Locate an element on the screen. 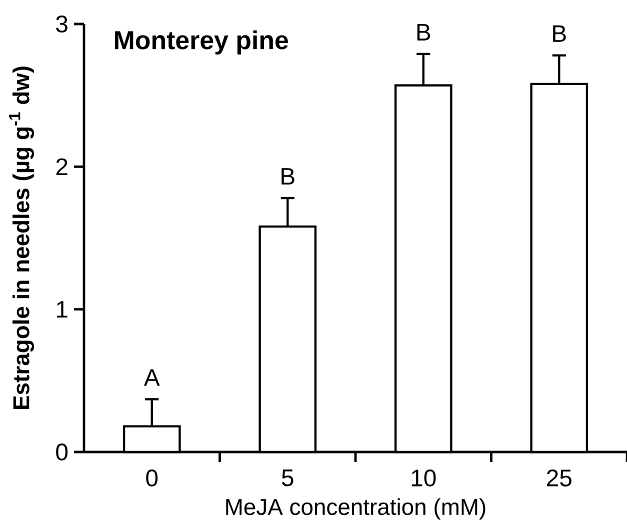  x-tick-label: 0 is located at coordinates (152, 478).